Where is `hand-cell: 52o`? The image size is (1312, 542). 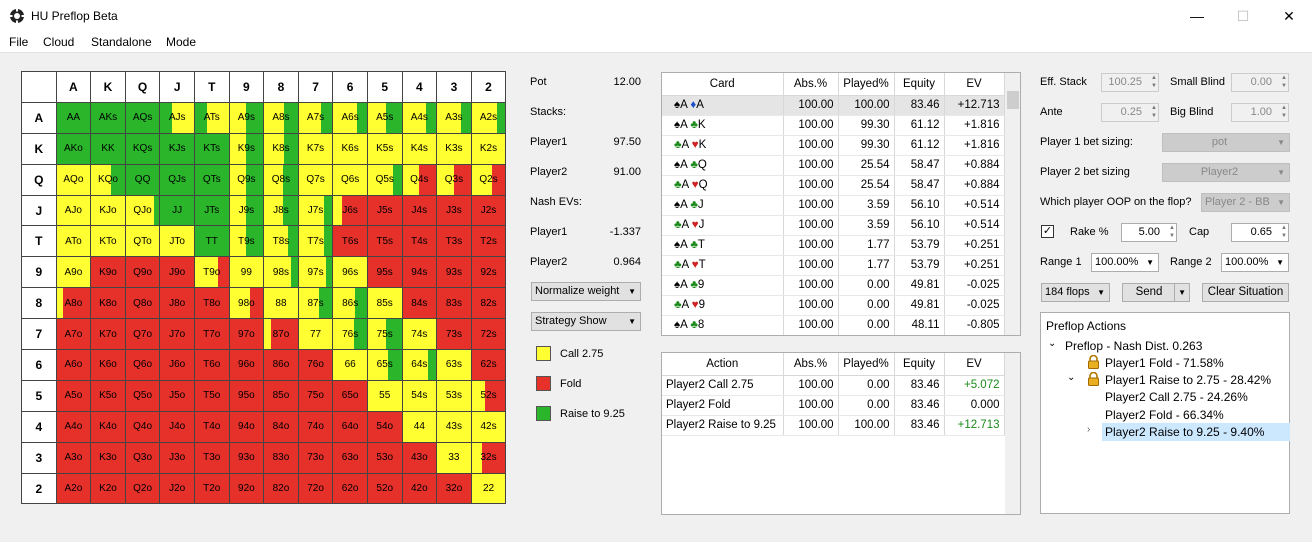 hand-cell: 52o is located at coordinates (384, 488).